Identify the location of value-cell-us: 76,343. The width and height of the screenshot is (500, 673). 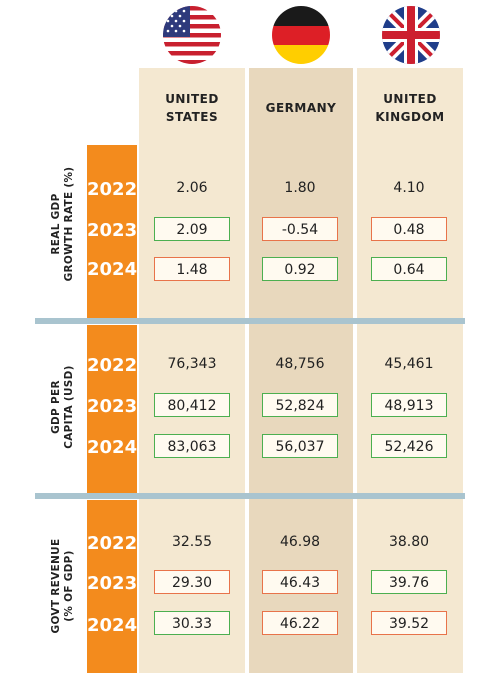
(192, 364).